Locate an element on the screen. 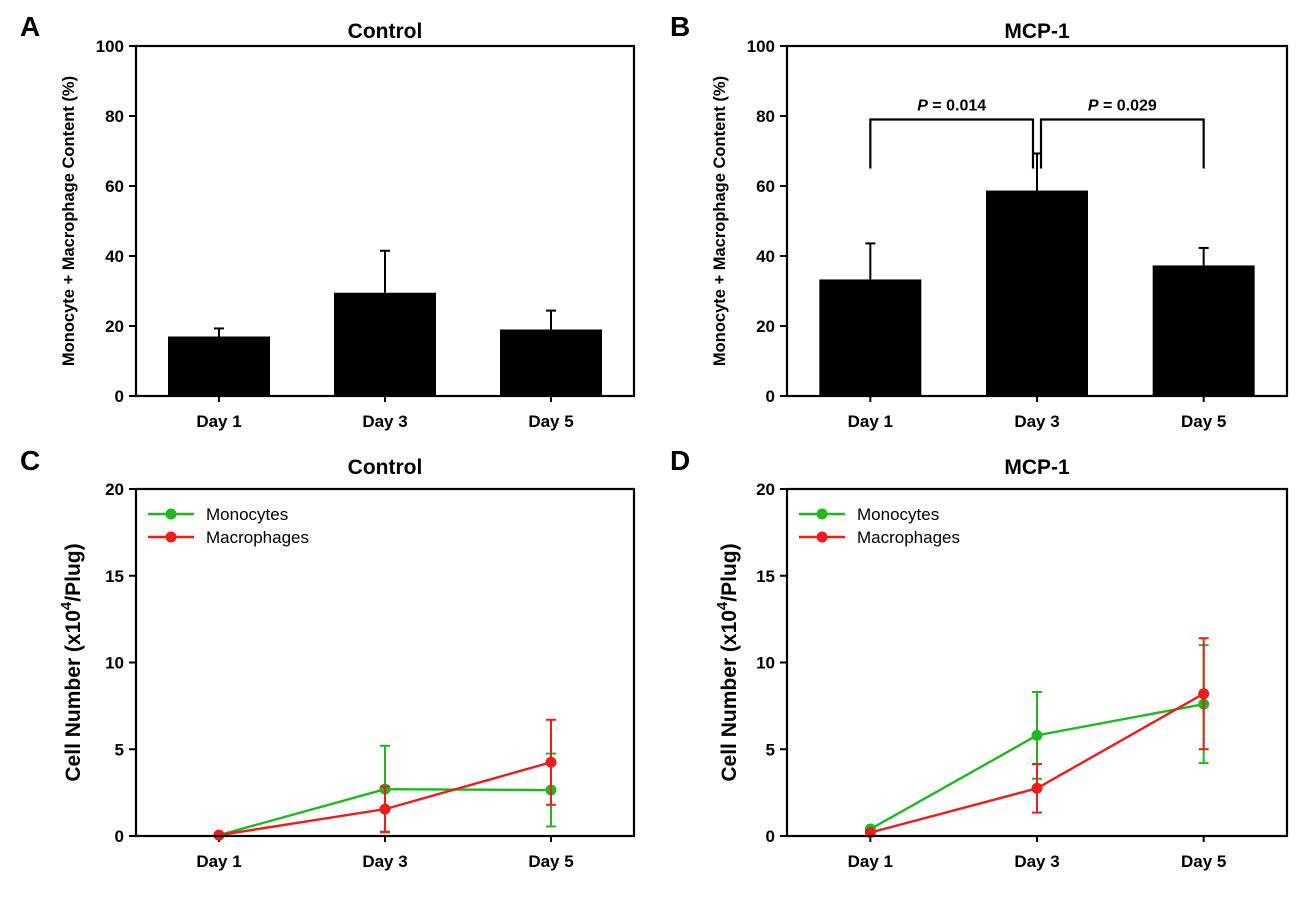 This screenshot has width=1300, height=907. p-value-annotation: P = 0.029 is located at coordinates (1122, 106).